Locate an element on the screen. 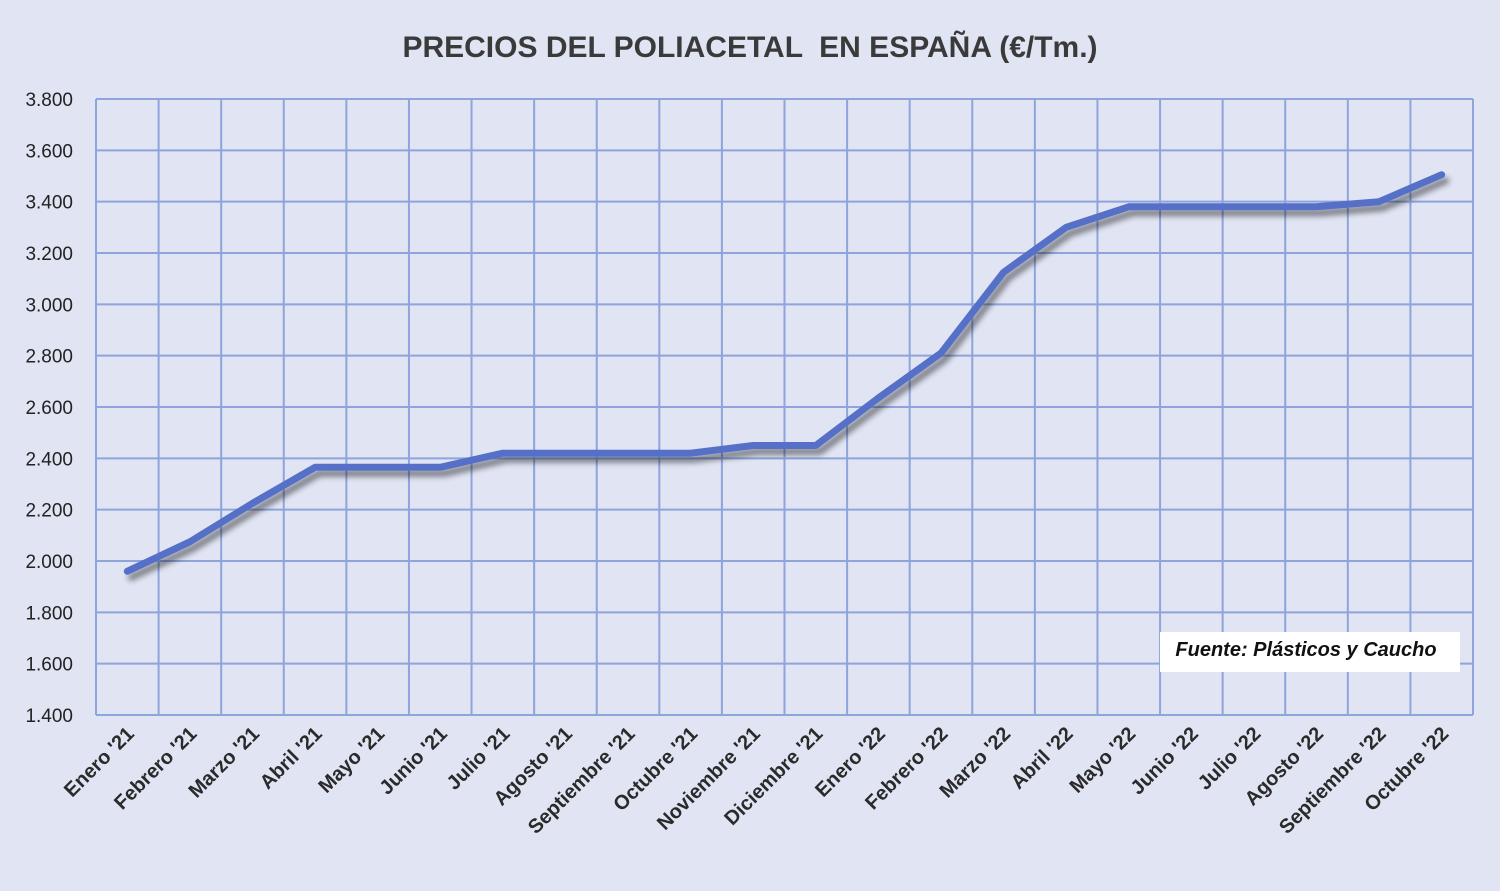 The image size is (1500, 891). source-note: Fuente: Plásticos y Caucho is located at coordinates (1305, 650).